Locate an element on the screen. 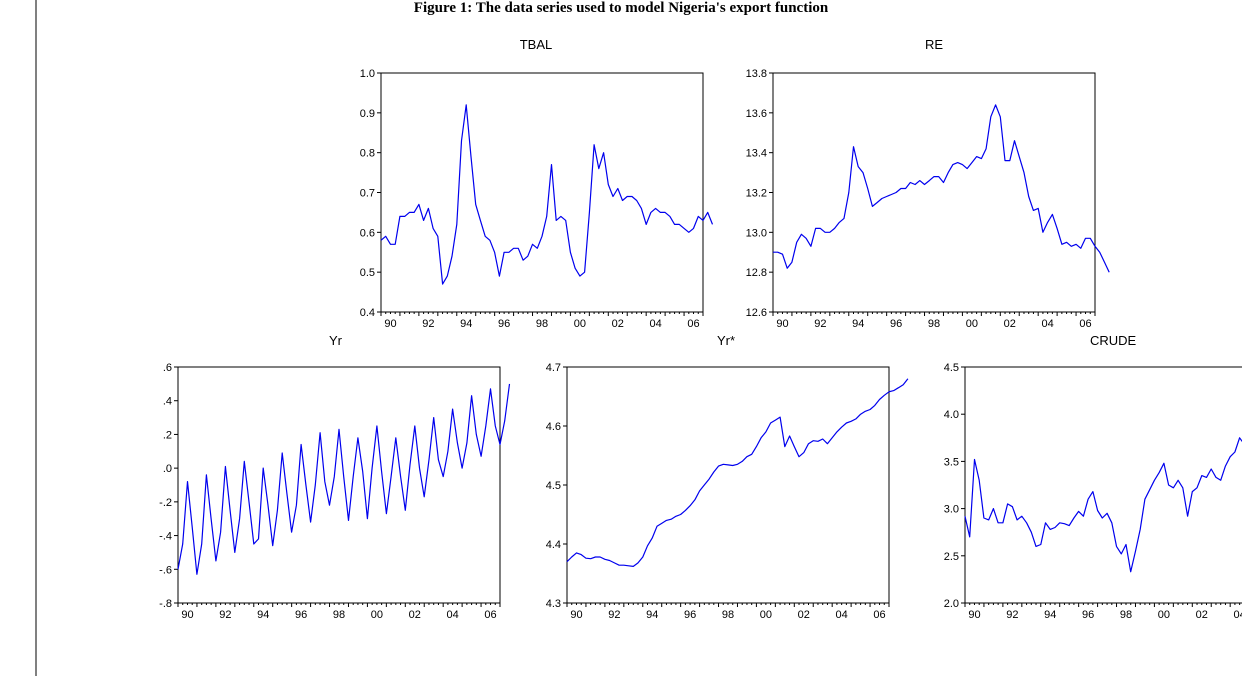  plot-frame-yr is located at coordinates (339, 485).